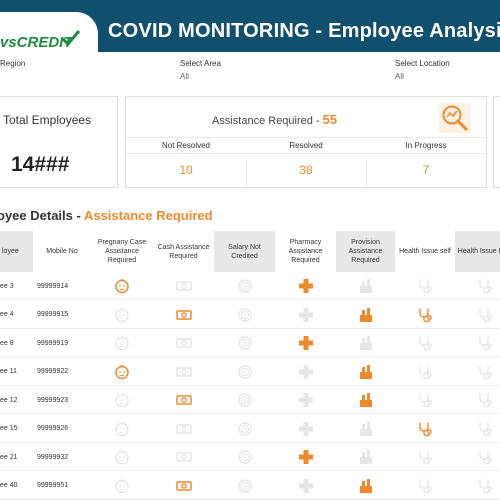  I want to click on table-row: ee 40 99999951, so click(250, 486).